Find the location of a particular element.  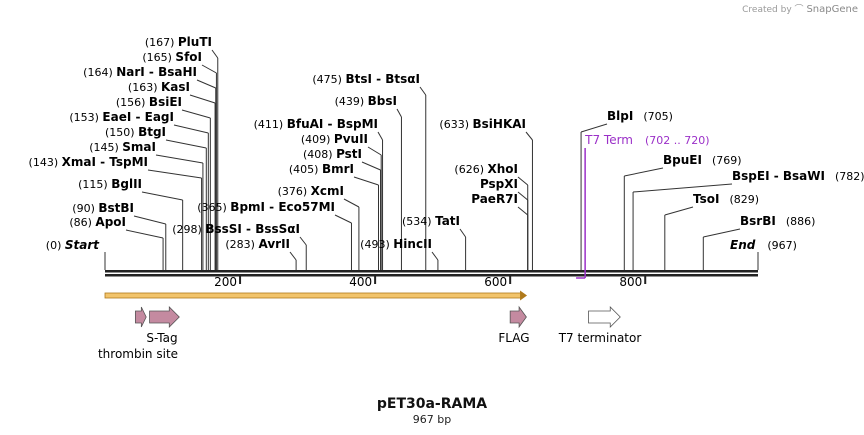

credit-prefix: Created by is located at coordinates (767, 10).